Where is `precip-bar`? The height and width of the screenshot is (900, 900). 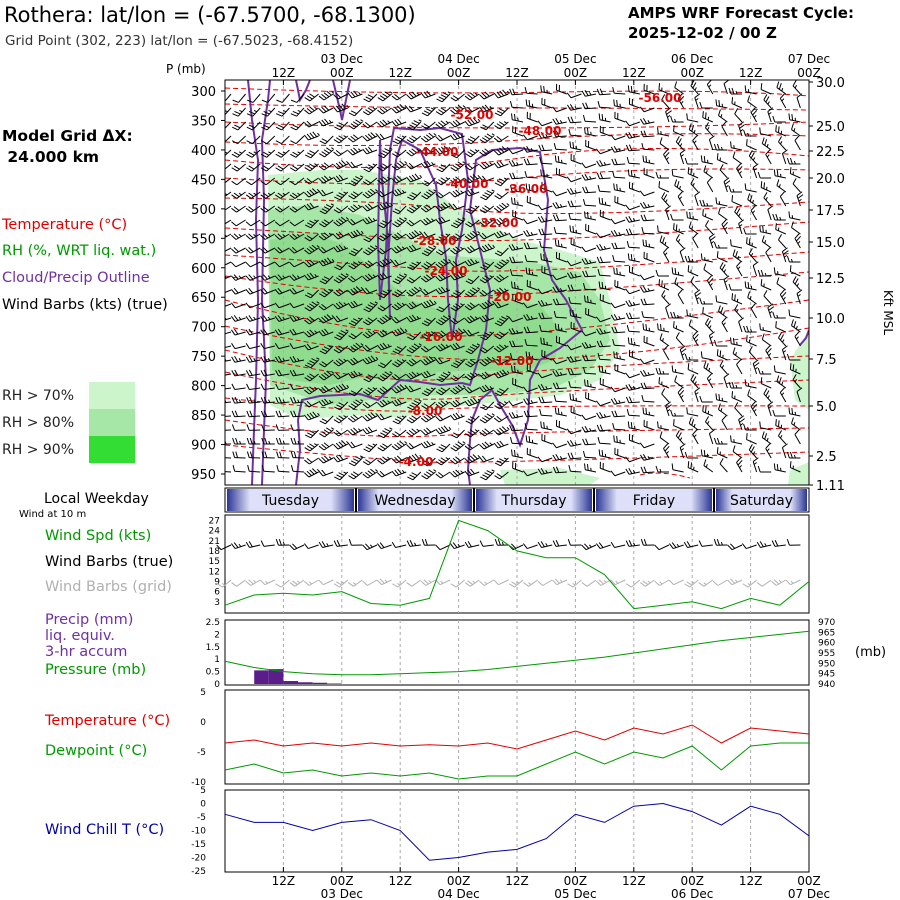
precip-bar is located at coordinates (290, 682).